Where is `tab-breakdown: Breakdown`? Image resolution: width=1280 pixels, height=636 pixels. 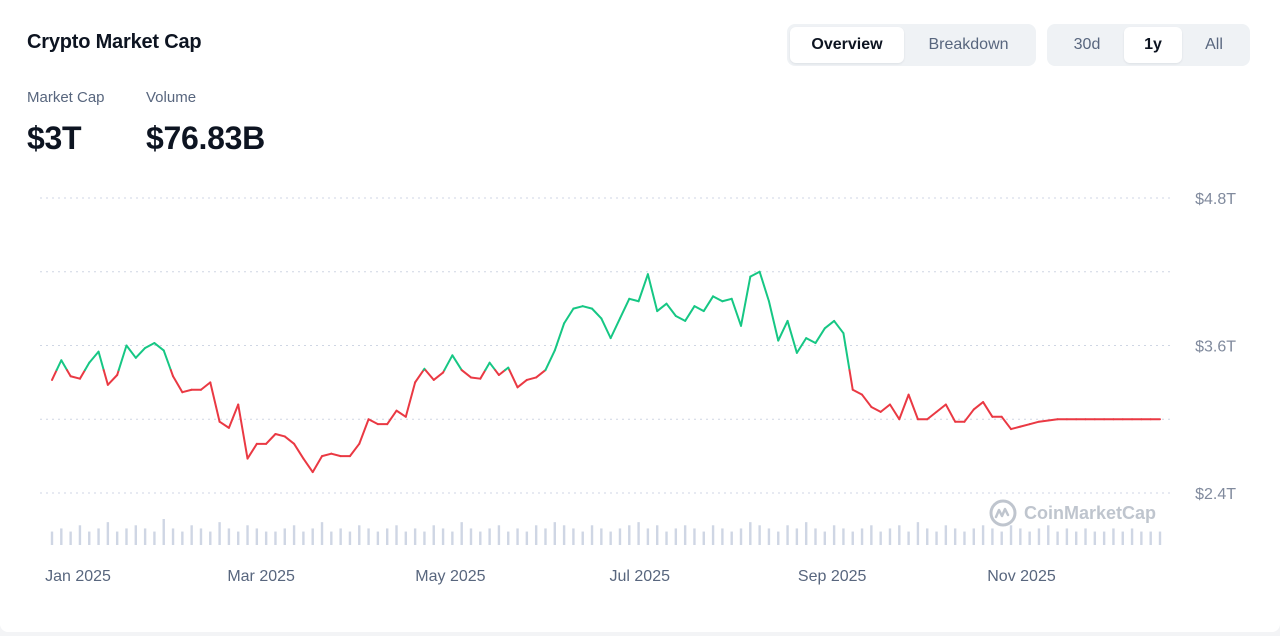 tab-breakdown: Breakdown is located at coordinates (968, 44).